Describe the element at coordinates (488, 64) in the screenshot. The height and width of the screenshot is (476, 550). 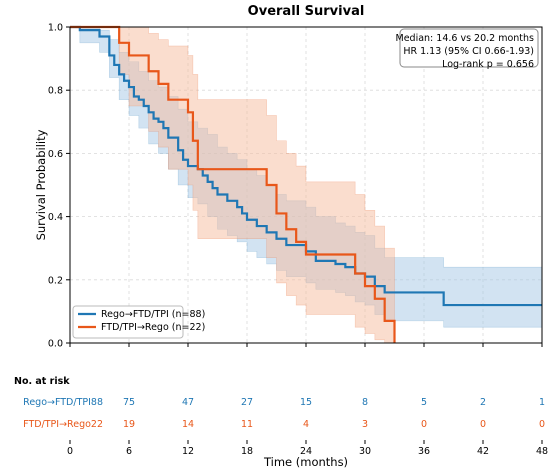
I see `stats-logrank: Log-rank p = 0.656` at that location.